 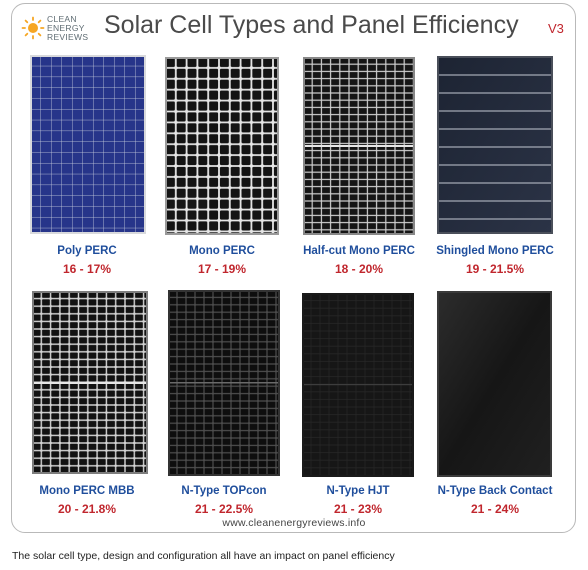 I want to click on panel-efficiency-n-type-back-contact: 21 - 24%, so click(x=495, y=509).